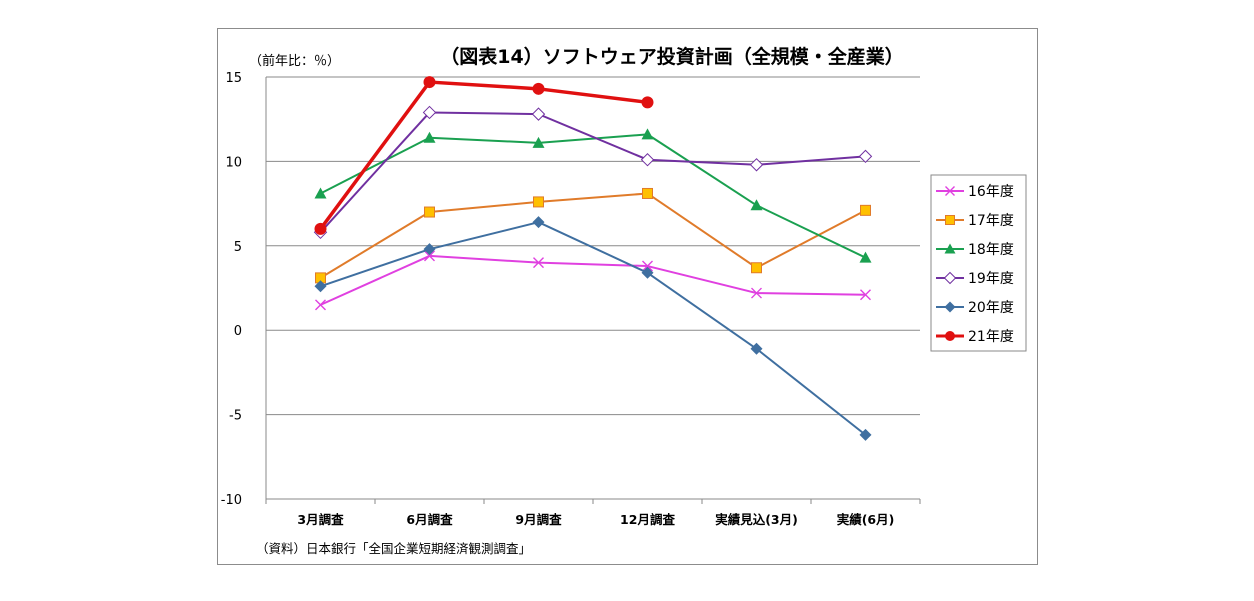 The height and width of the screenshot is (601, 1254). Describe the element at coordinates (235, 416) in the screenshot. I see `y-tick-label: -5` at that location.